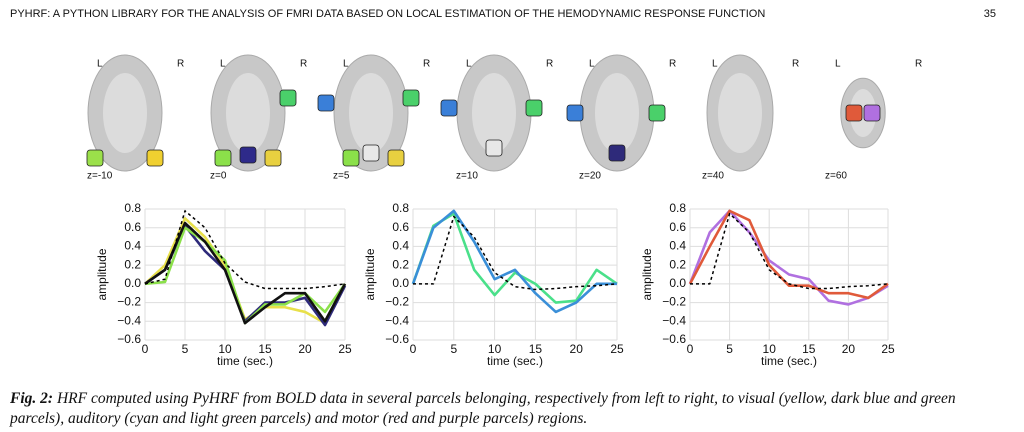 This screenshot has height=432, width=1024. I want to click on slice-label: z=40, so click(713, 176).